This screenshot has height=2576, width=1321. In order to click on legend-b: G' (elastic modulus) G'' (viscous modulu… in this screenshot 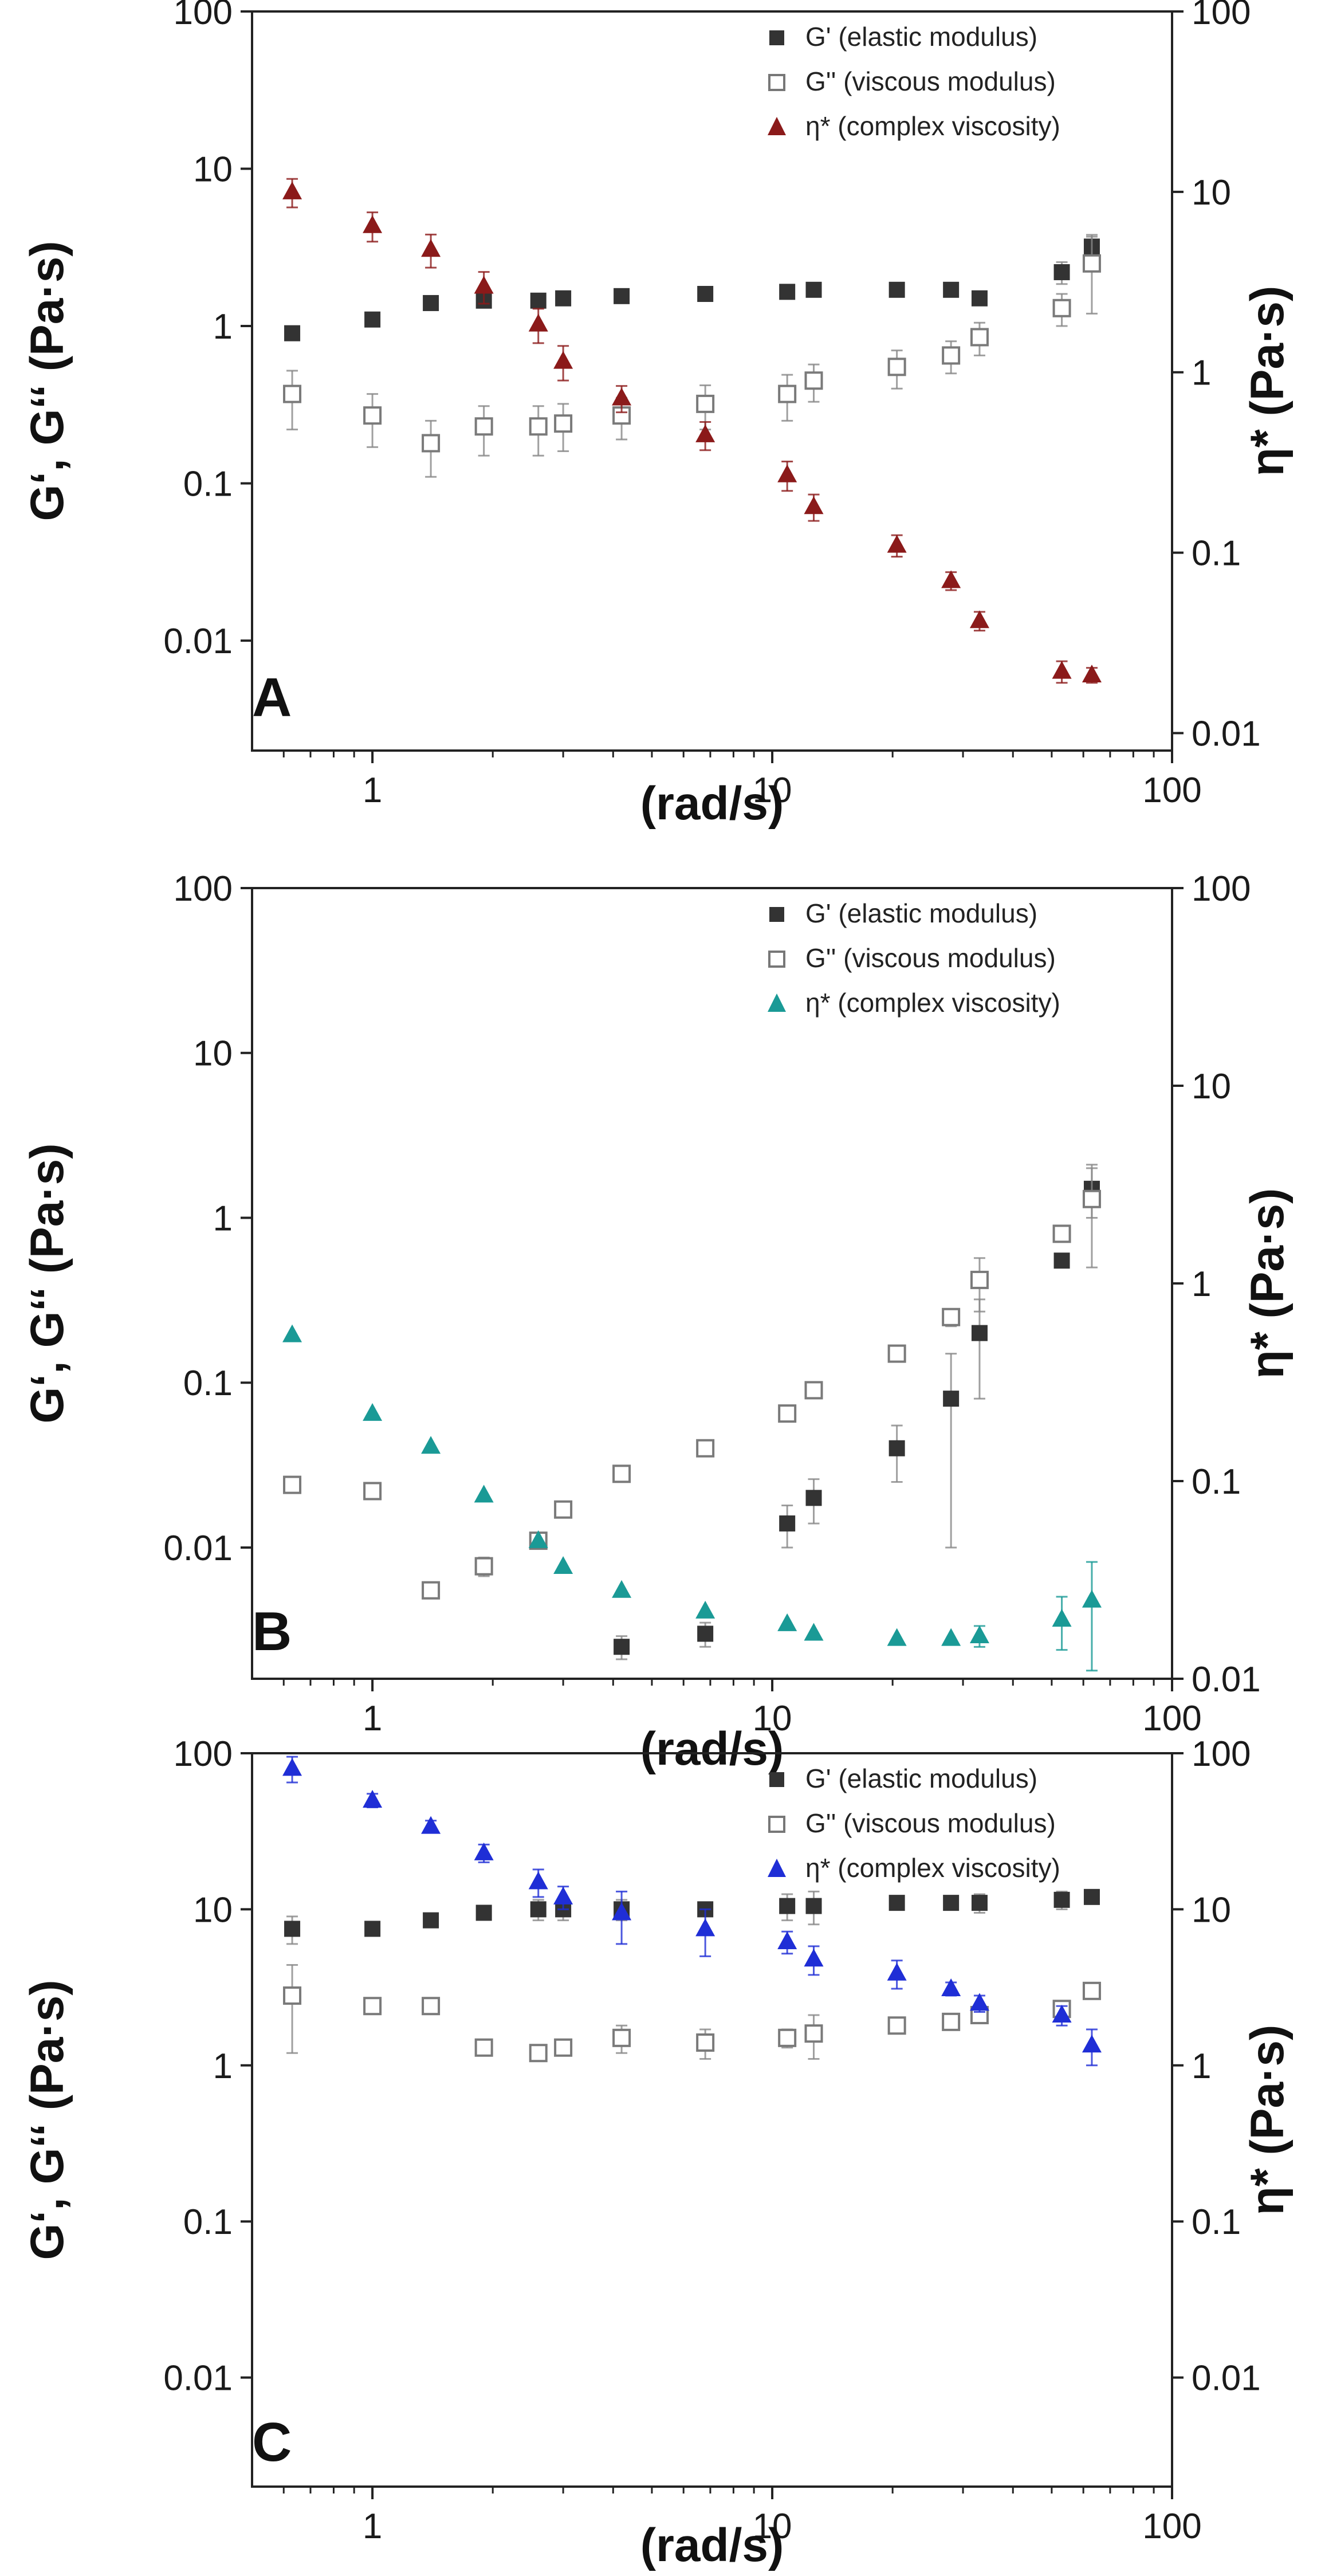, I will do `click(914, 958)`.